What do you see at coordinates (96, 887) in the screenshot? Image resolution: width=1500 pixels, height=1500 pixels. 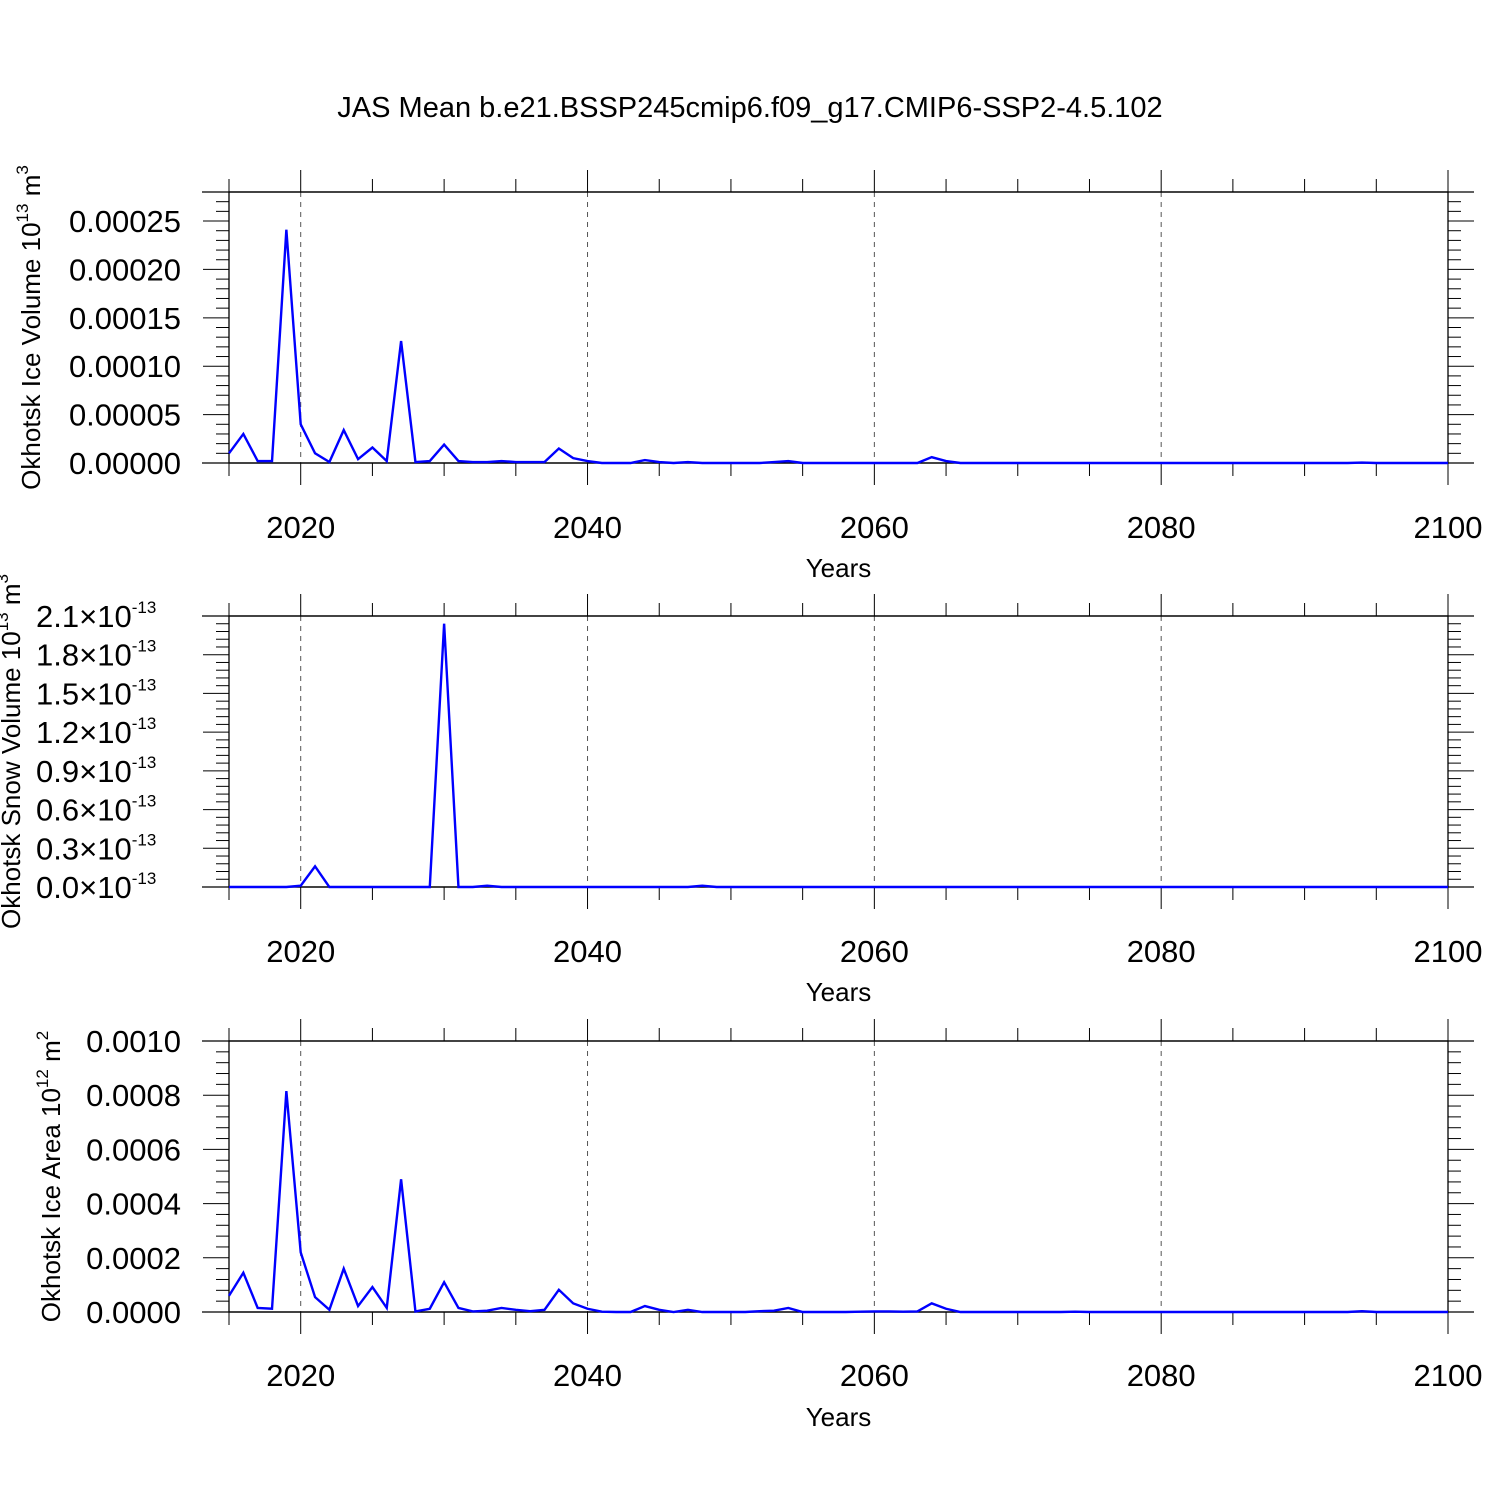 I see `y-tick-label: 0.0×10⁻¹³` at bounding box center [96, 887].